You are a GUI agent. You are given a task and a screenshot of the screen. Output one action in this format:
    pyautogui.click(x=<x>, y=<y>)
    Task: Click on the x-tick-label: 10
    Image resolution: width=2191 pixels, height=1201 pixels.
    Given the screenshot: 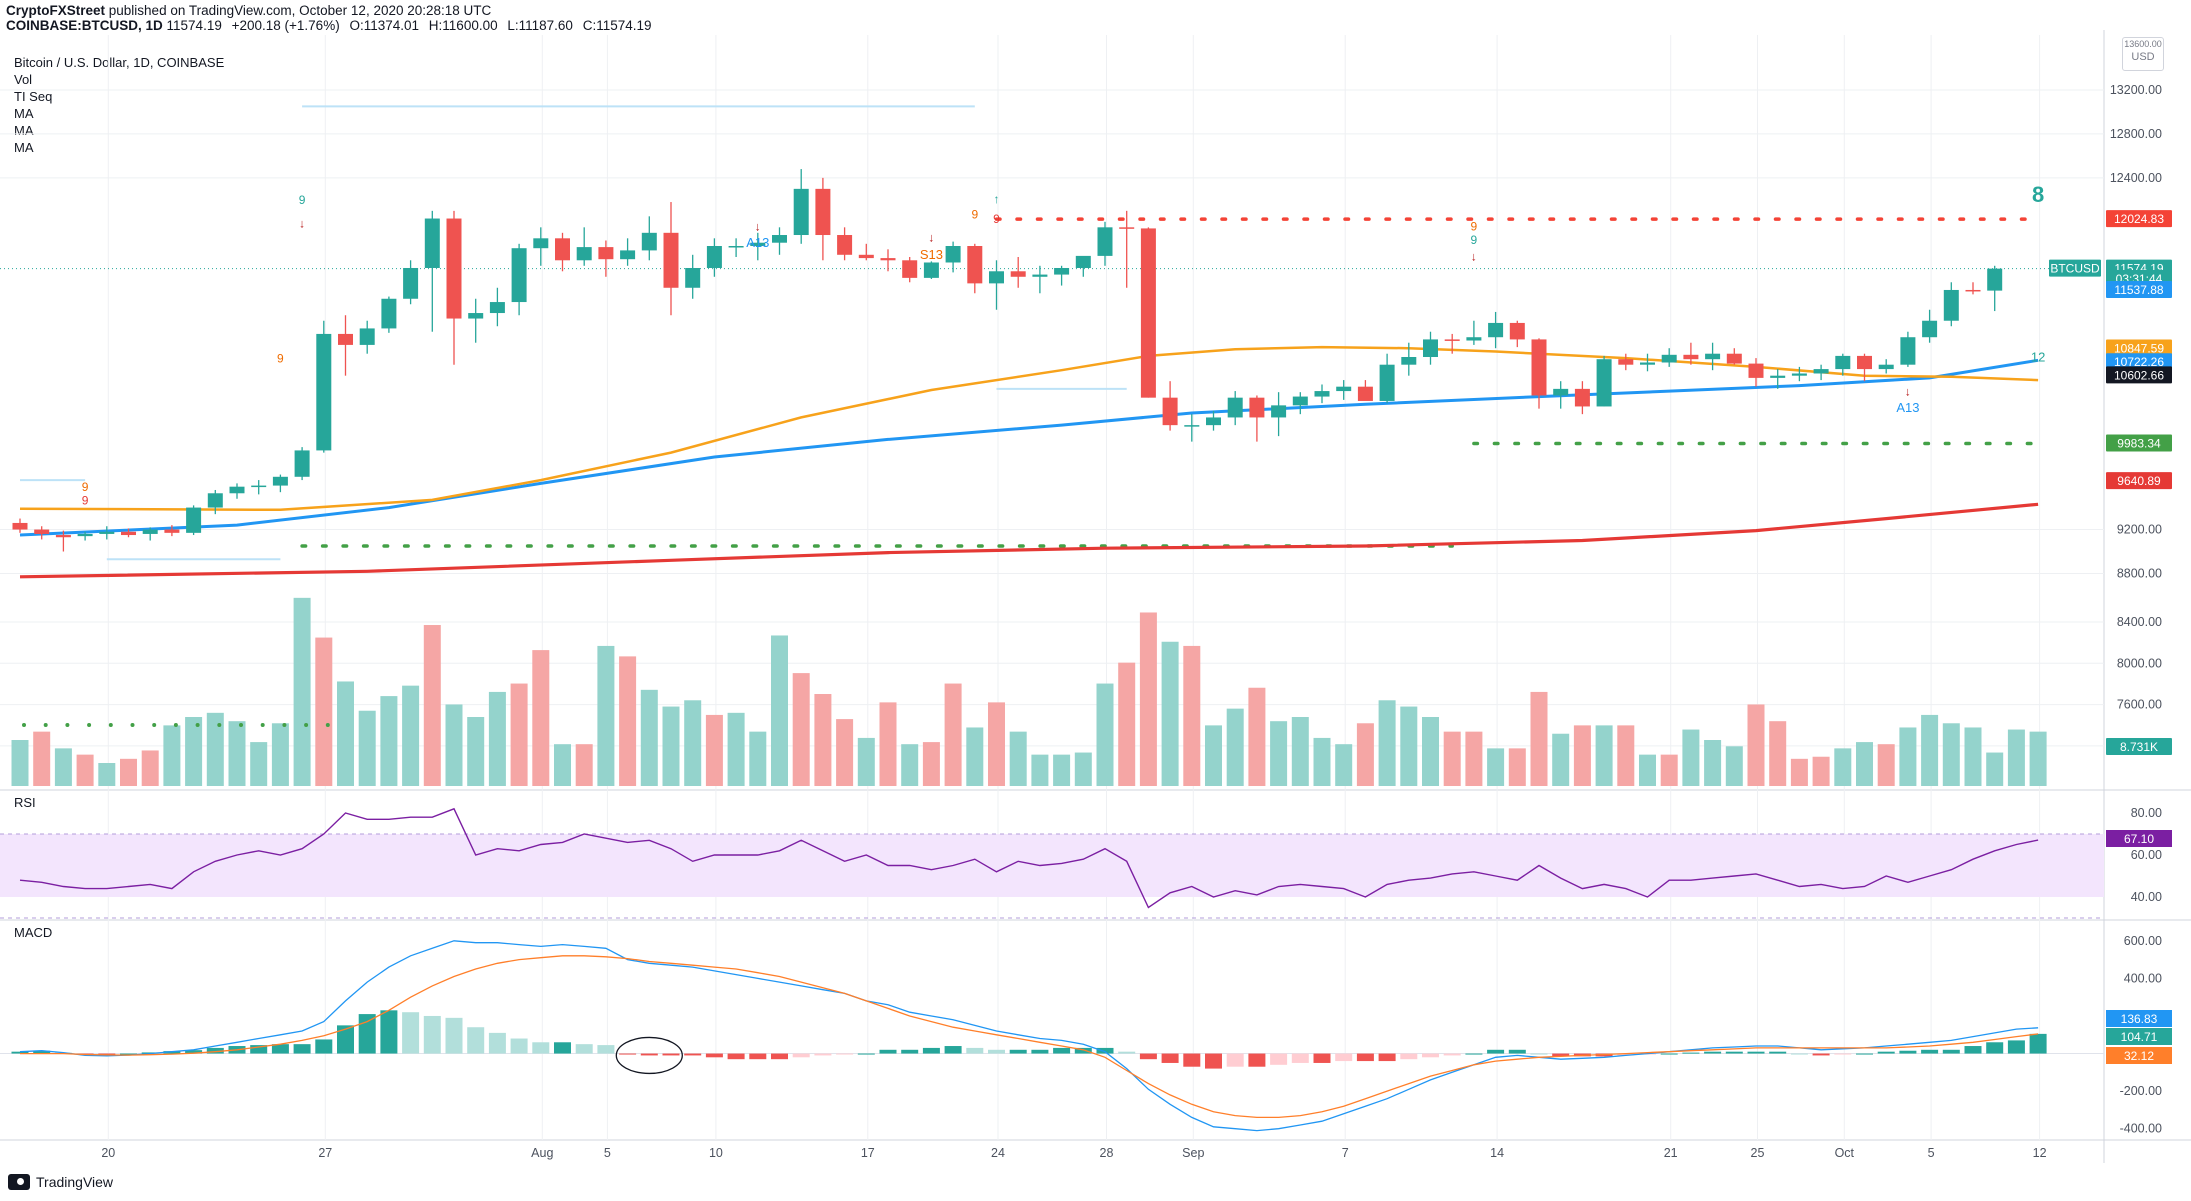 What is the action you would take?
    pyautogui.click(x=716, y=1153)
    